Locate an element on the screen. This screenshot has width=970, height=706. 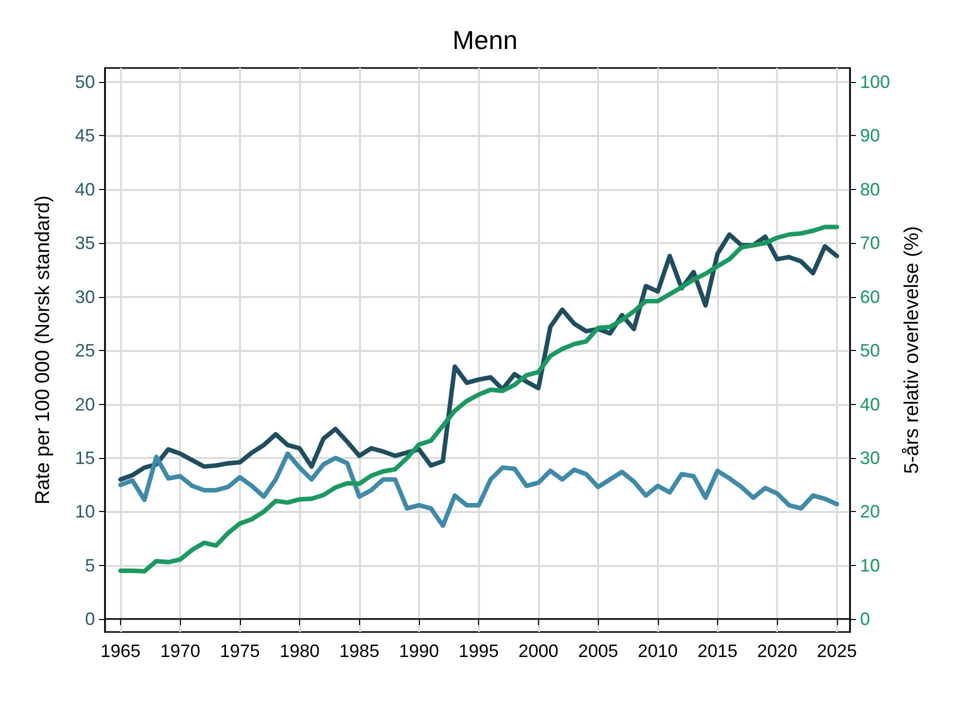
y2-tick-label: 50 is located at coordinates (870, 350).